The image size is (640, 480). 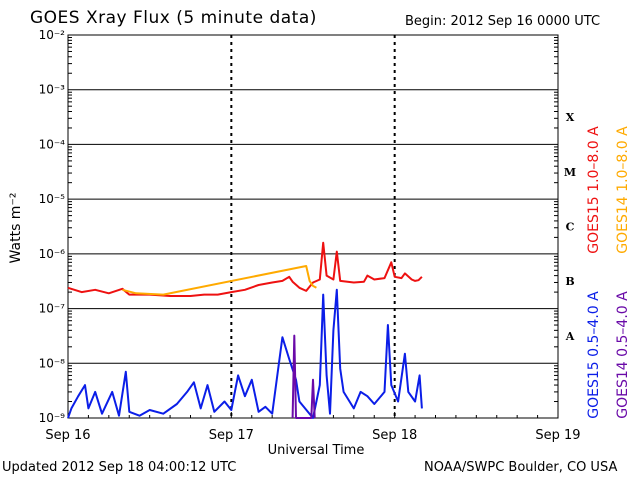 I want to click on y-tick-label: 10⁻⁶, so click(x=52, y=254).